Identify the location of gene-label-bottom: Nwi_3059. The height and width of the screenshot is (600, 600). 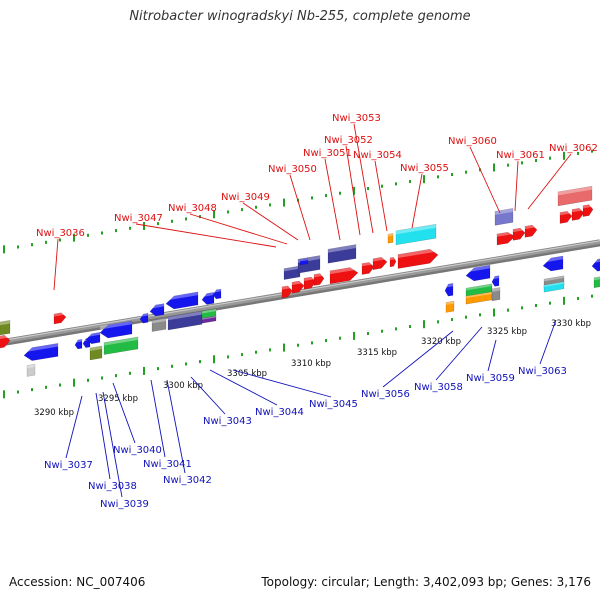
(490, 378).